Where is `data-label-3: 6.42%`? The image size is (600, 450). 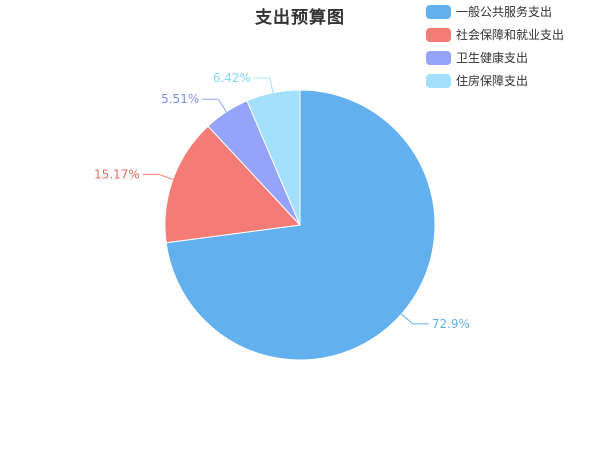
data-label-3: 6.42% is located at coordinates (232, 78).